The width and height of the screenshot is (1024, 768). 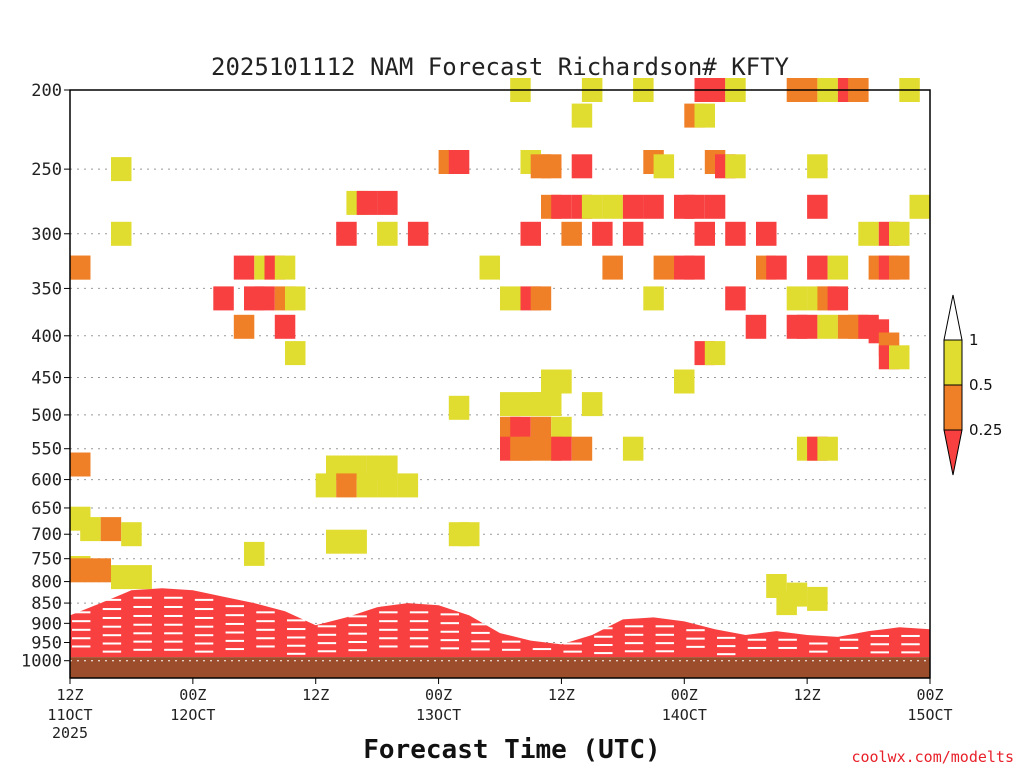 I want to click on y-tick-label: 950, so click(x=46, y=644).